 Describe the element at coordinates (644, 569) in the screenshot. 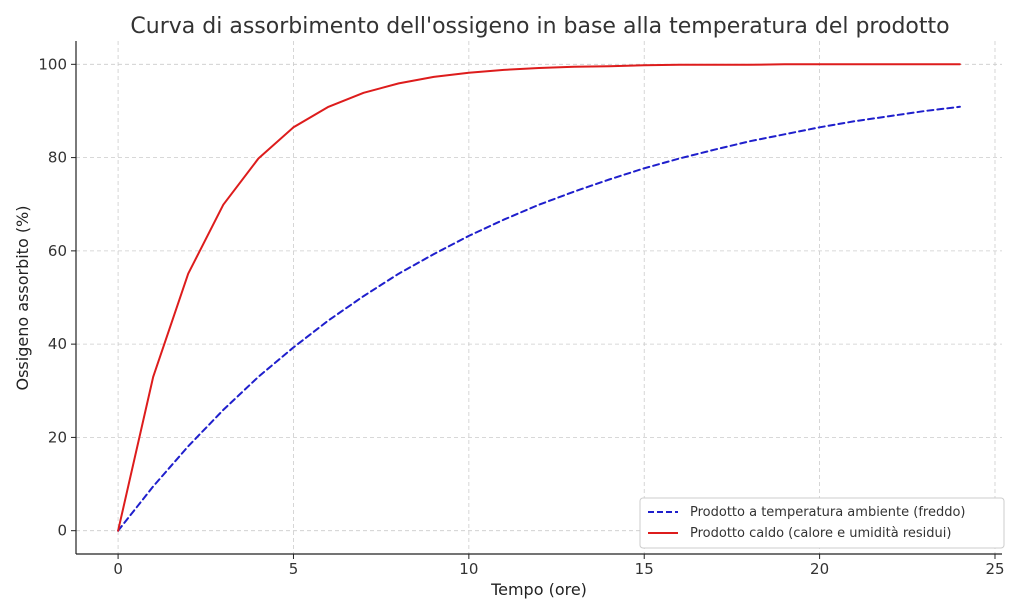

I see `x-tick-label: 15` at that location.